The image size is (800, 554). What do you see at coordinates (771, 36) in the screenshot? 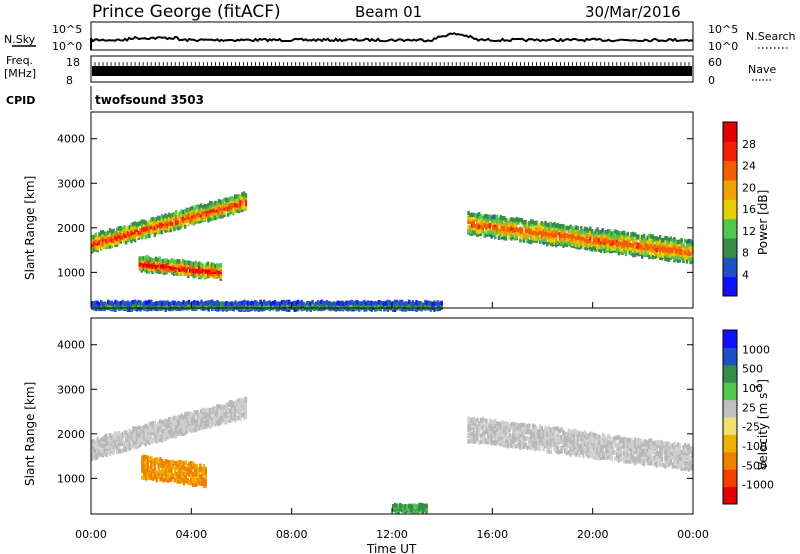
I see `nsearch-label: N.Search` at bounding box center [771, 36].